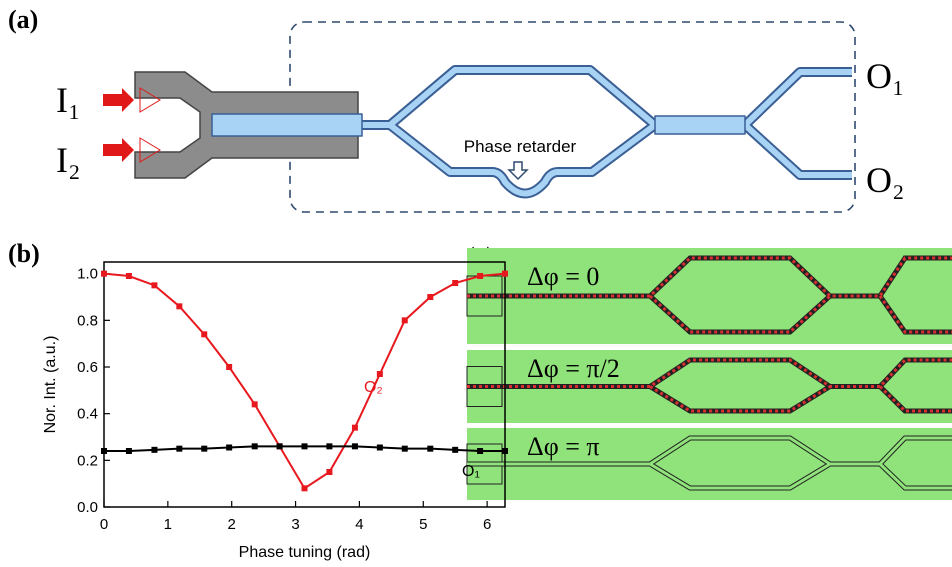  What do you see at coordinates (104, 524) in the screenshot?
I see `x-tick-label: 0` at bounding box center [104, 524].